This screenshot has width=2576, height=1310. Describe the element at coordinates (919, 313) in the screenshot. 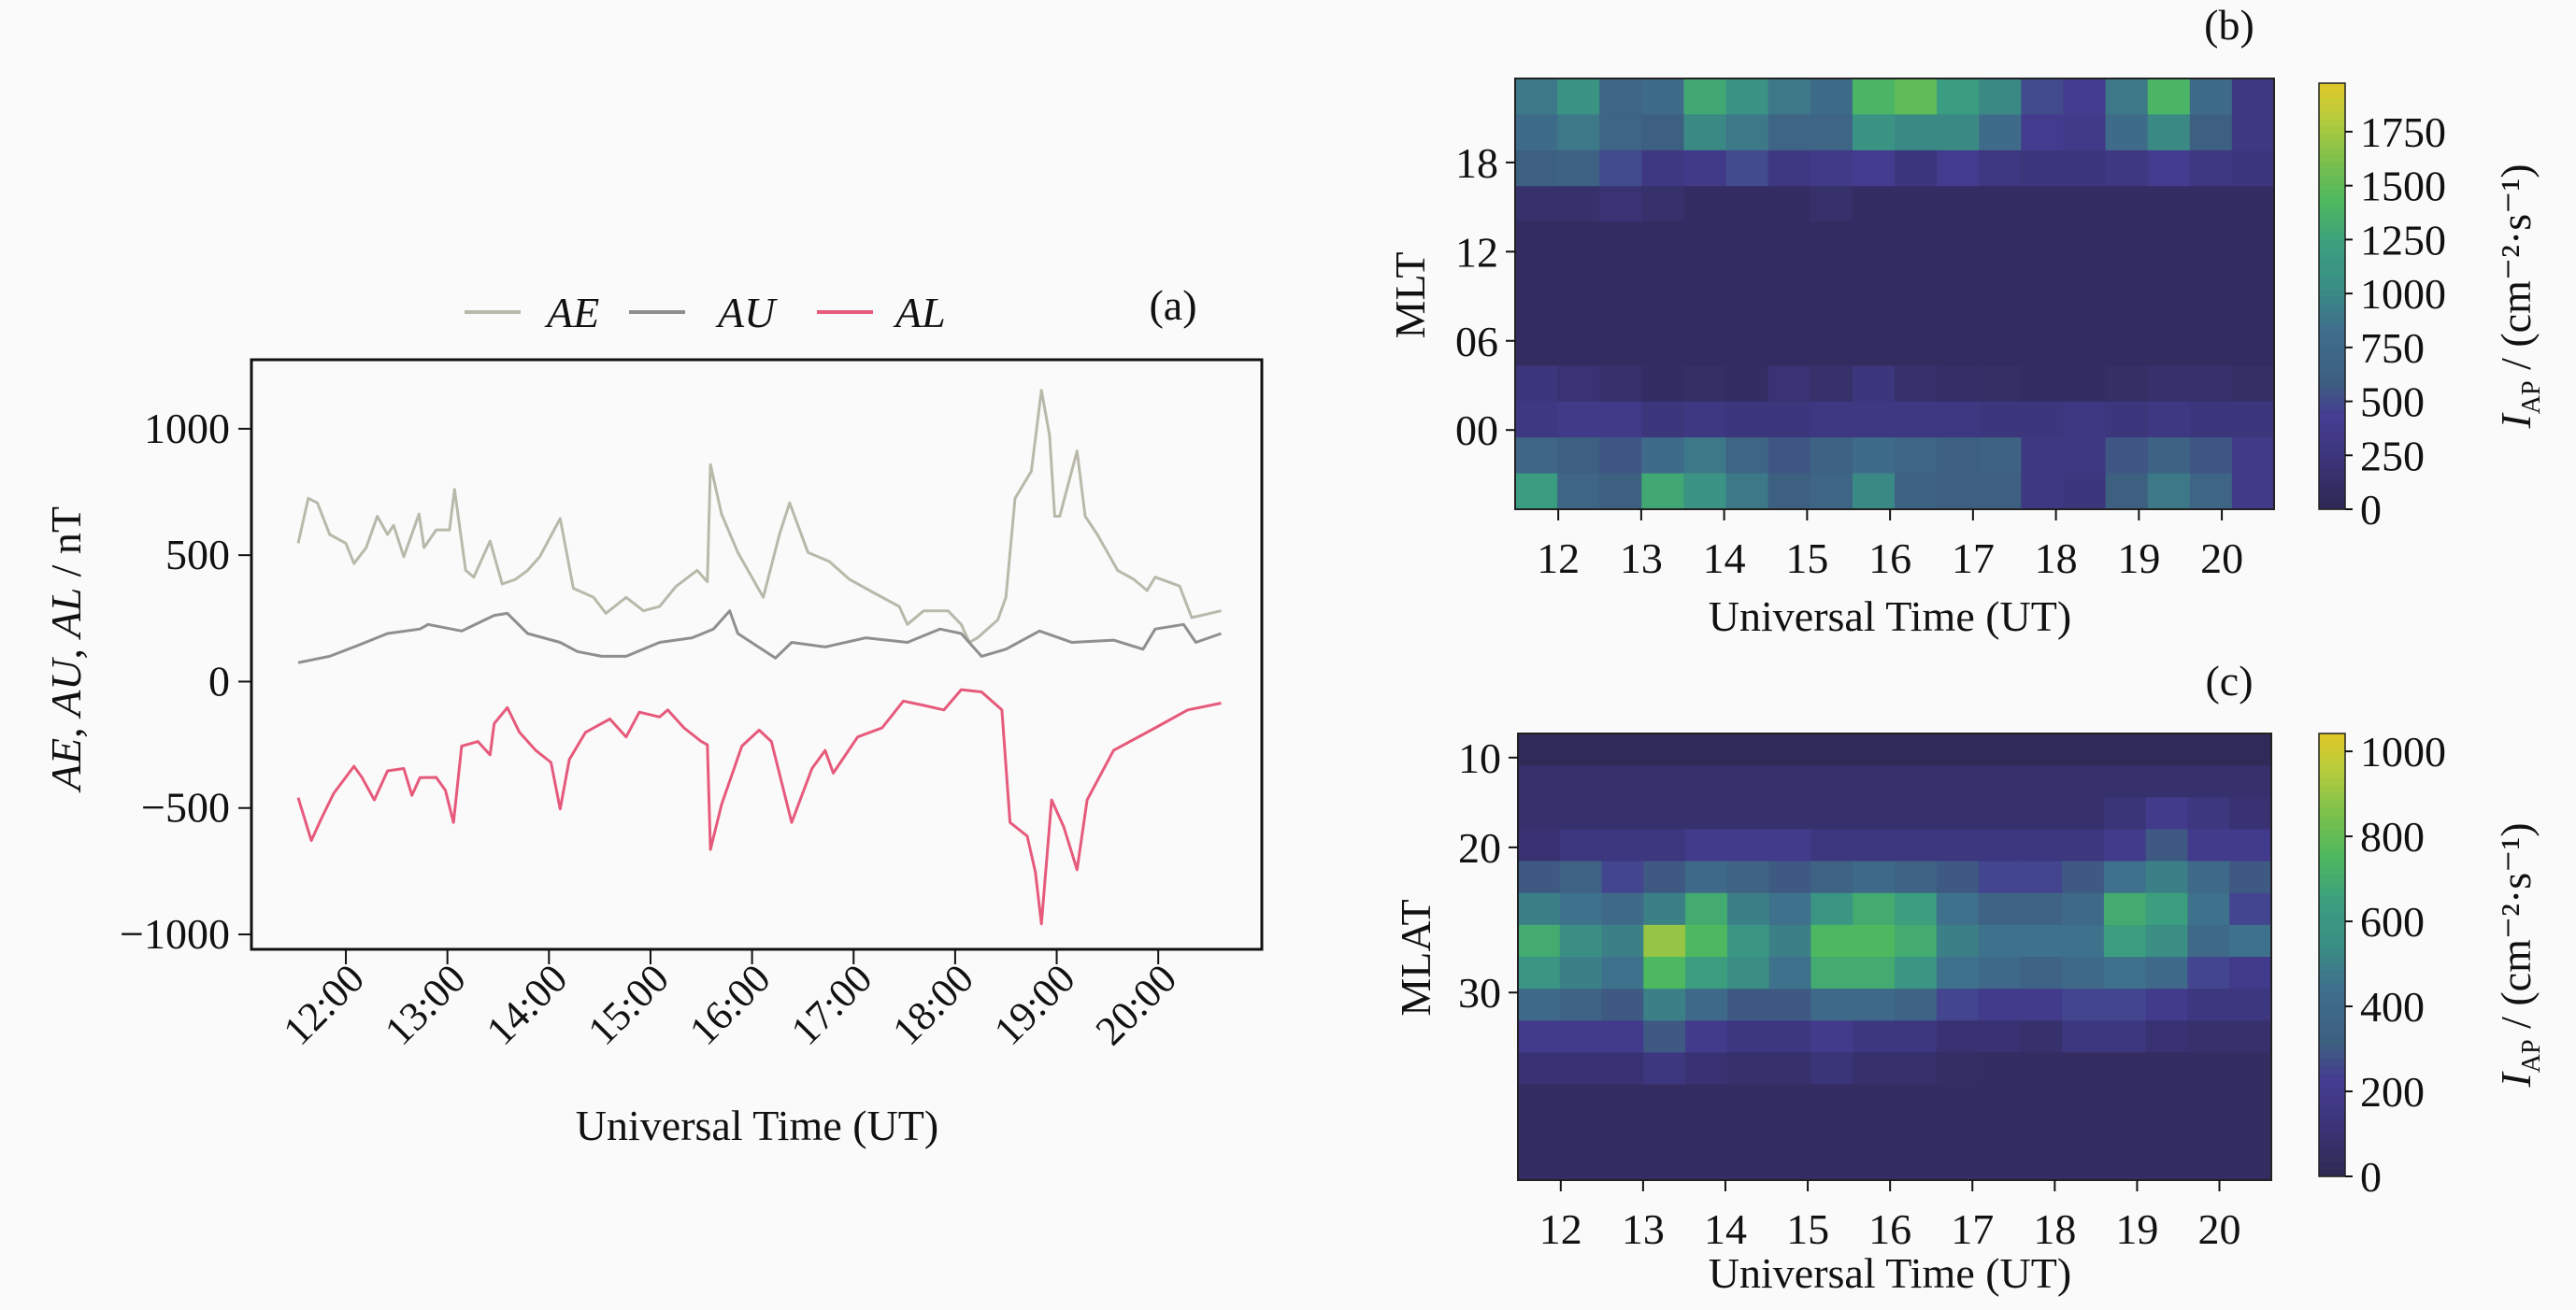

I see `legend-label-al: AL` at that location.